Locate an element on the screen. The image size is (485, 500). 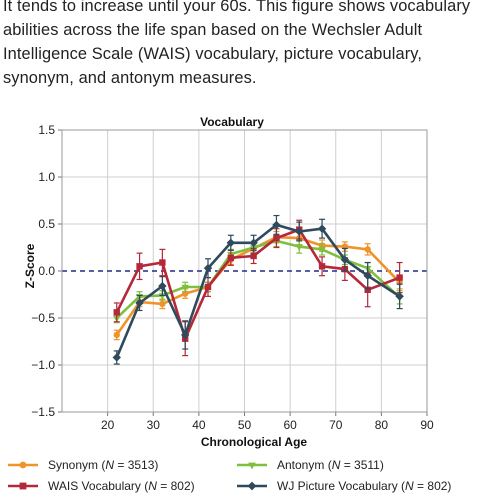
x-tick-label: 50 is located at coordinates (245, 425).